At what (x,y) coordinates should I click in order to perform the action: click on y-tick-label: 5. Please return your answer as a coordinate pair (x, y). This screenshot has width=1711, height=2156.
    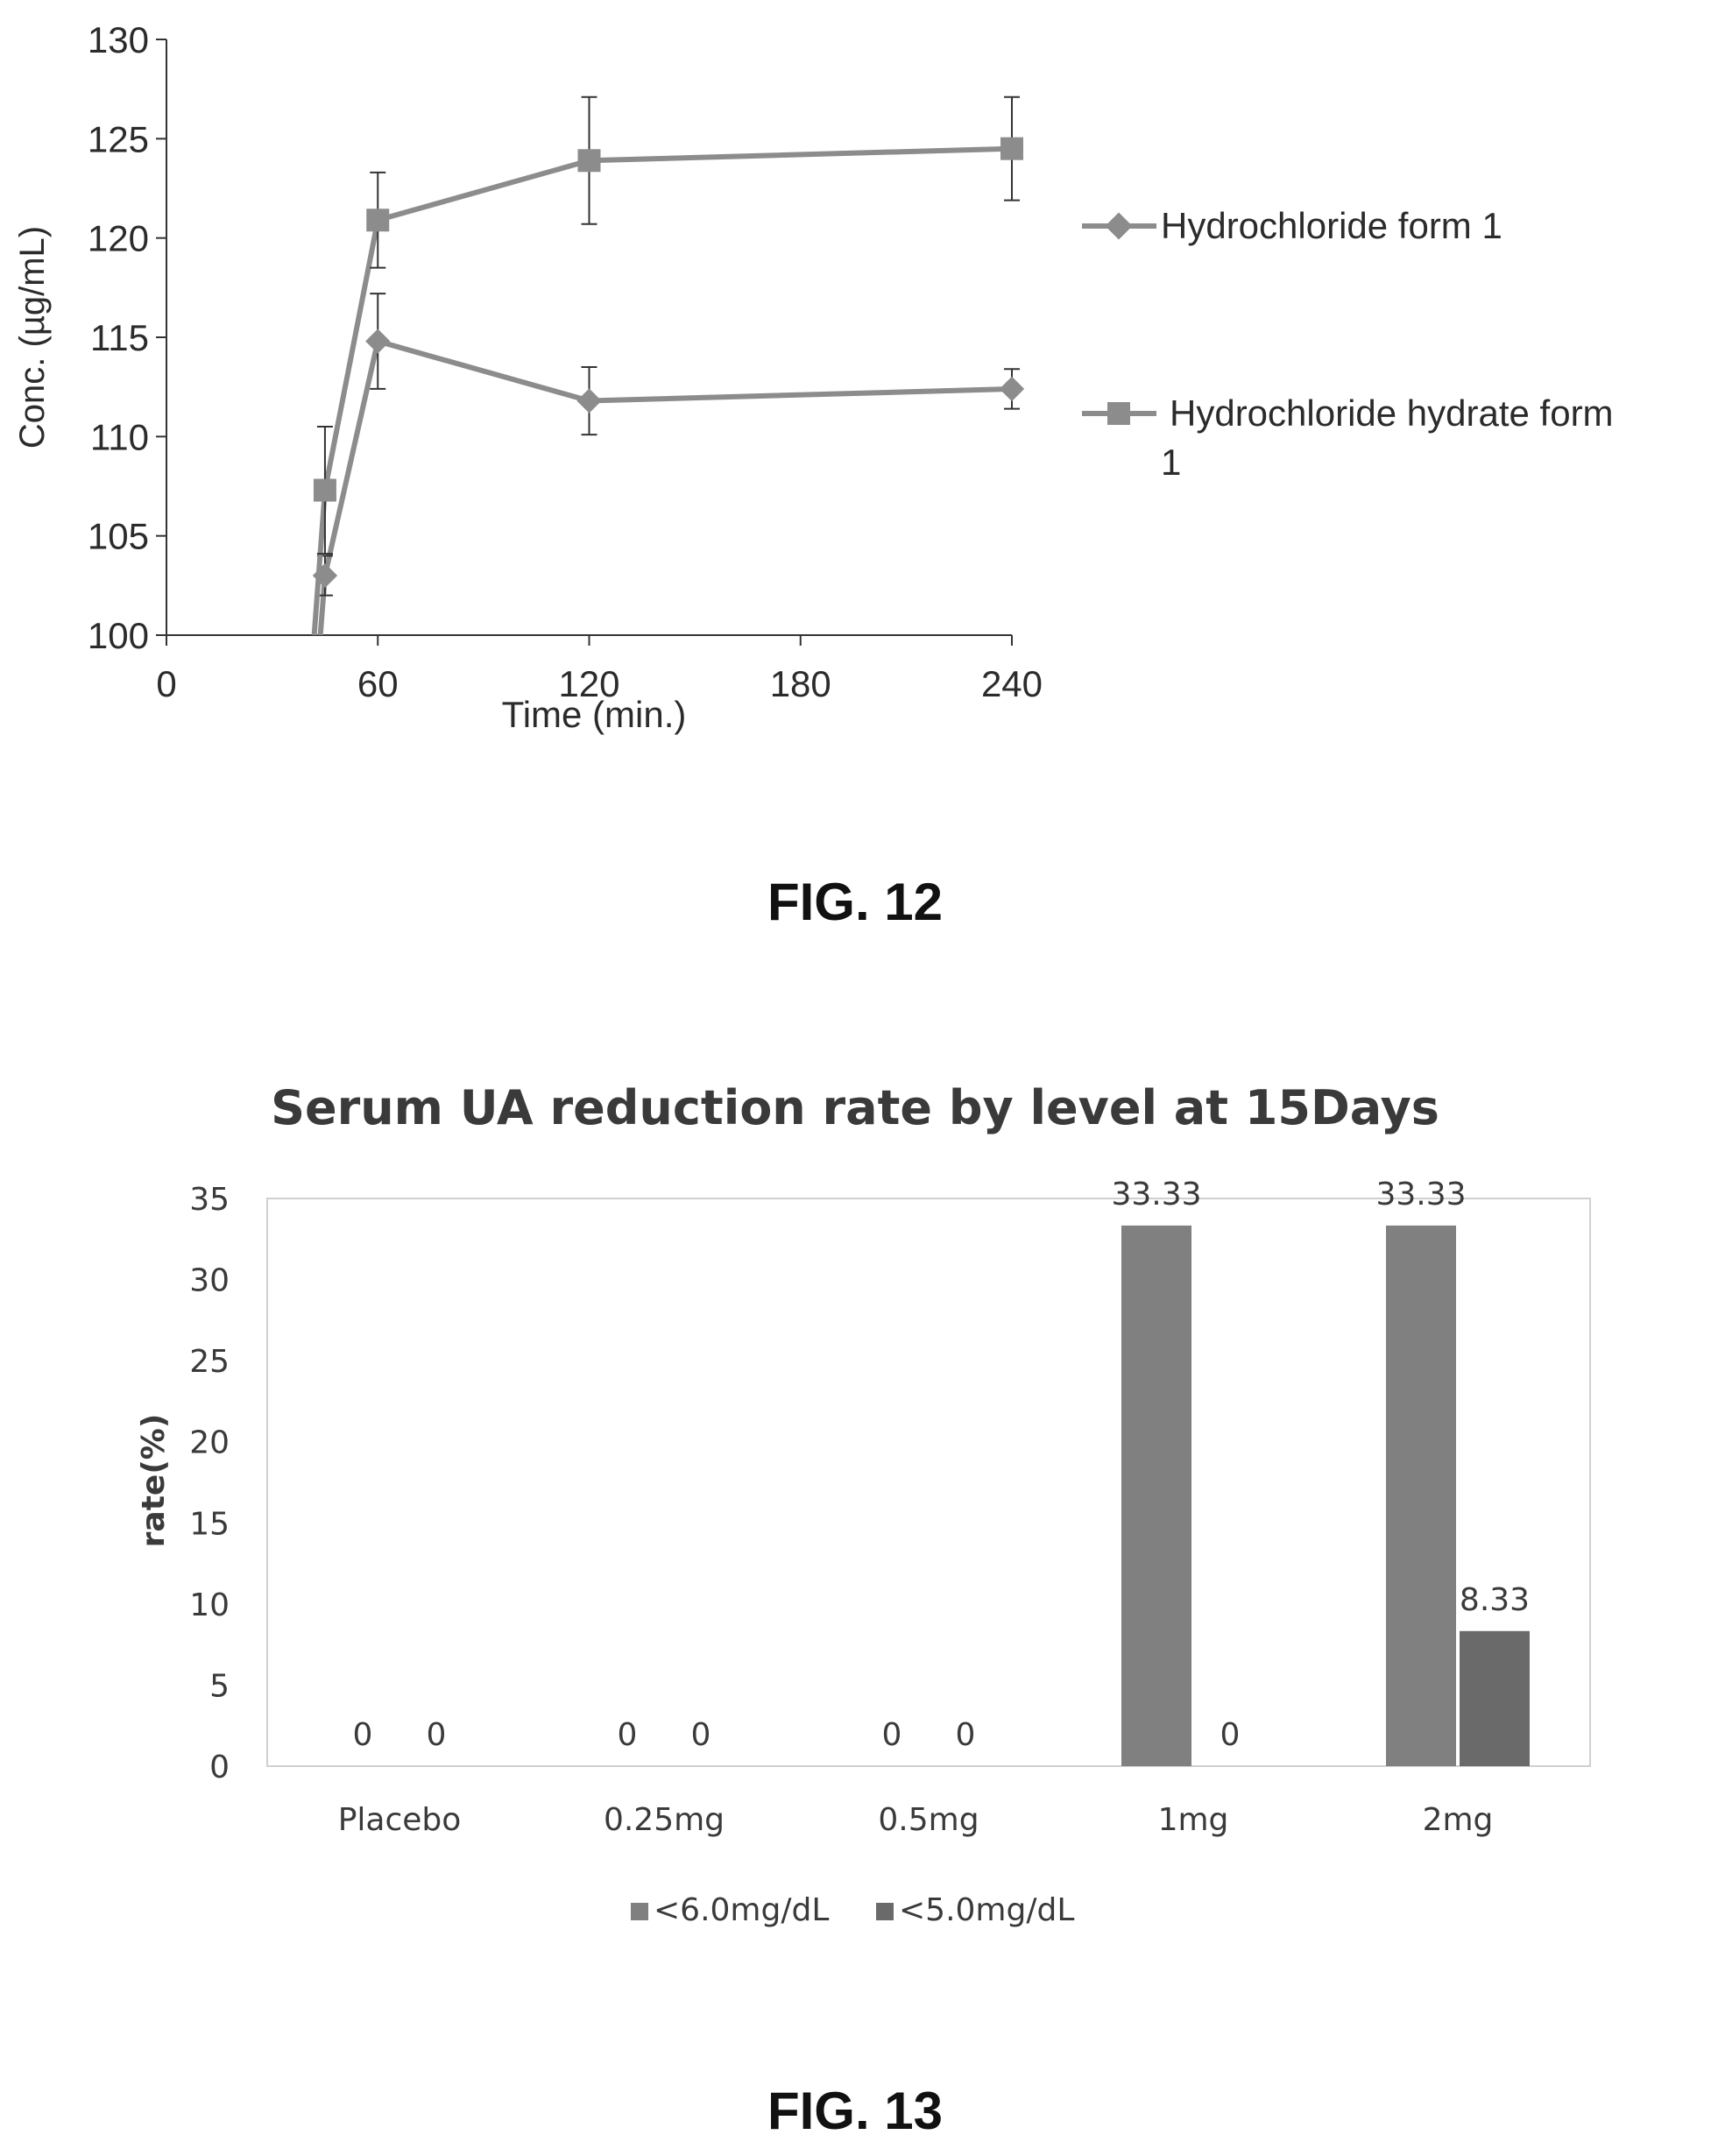
    Looking at the image, I should click on (219, 1686).